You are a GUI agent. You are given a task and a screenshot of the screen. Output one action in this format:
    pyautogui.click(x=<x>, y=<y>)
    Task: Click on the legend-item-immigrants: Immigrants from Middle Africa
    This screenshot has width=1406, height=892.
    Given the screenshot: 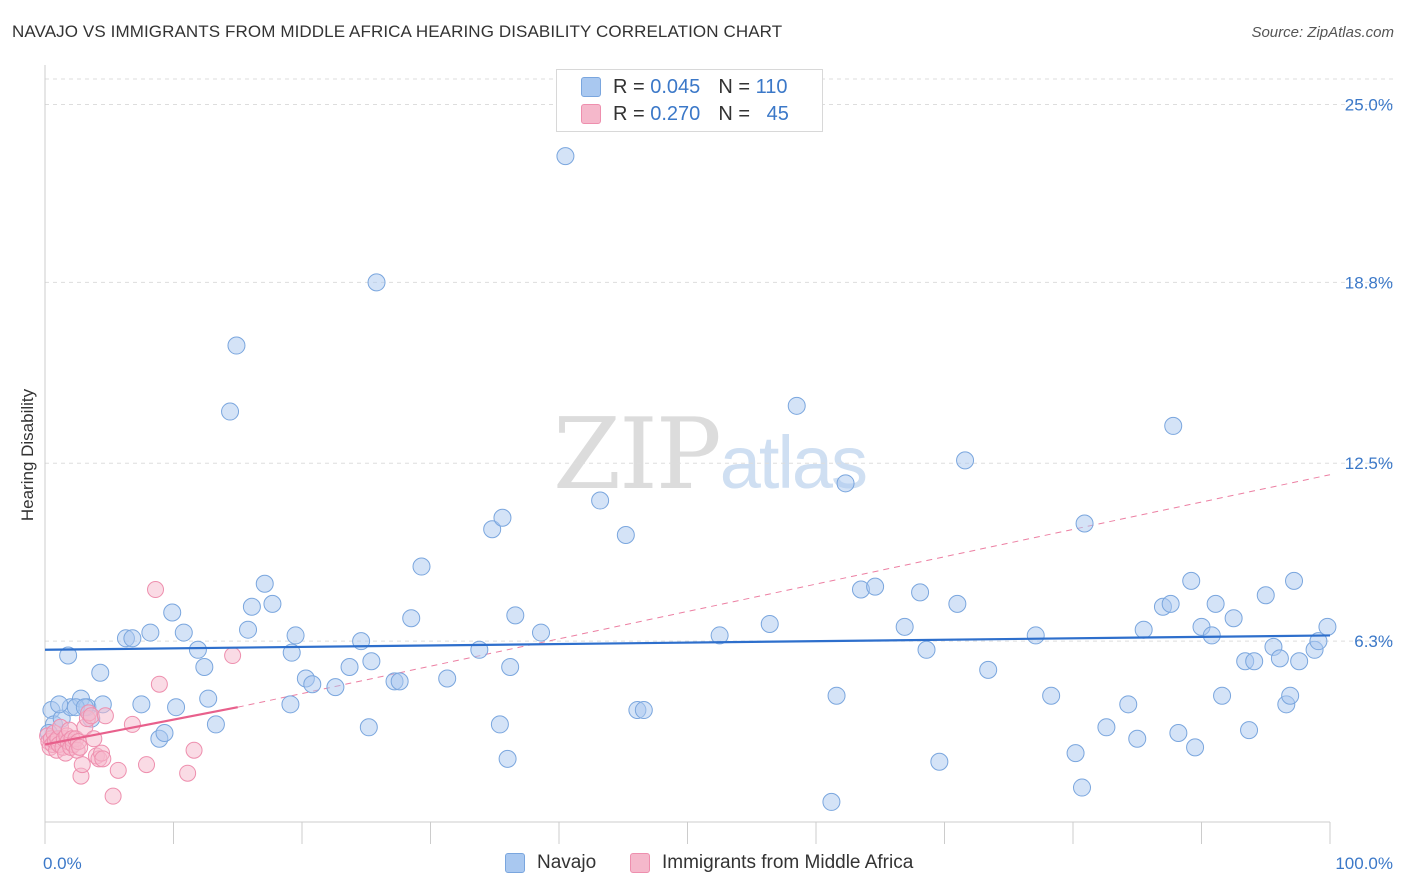 What is the action you would take?
    pyautogui.click(x=771, y=863)
    